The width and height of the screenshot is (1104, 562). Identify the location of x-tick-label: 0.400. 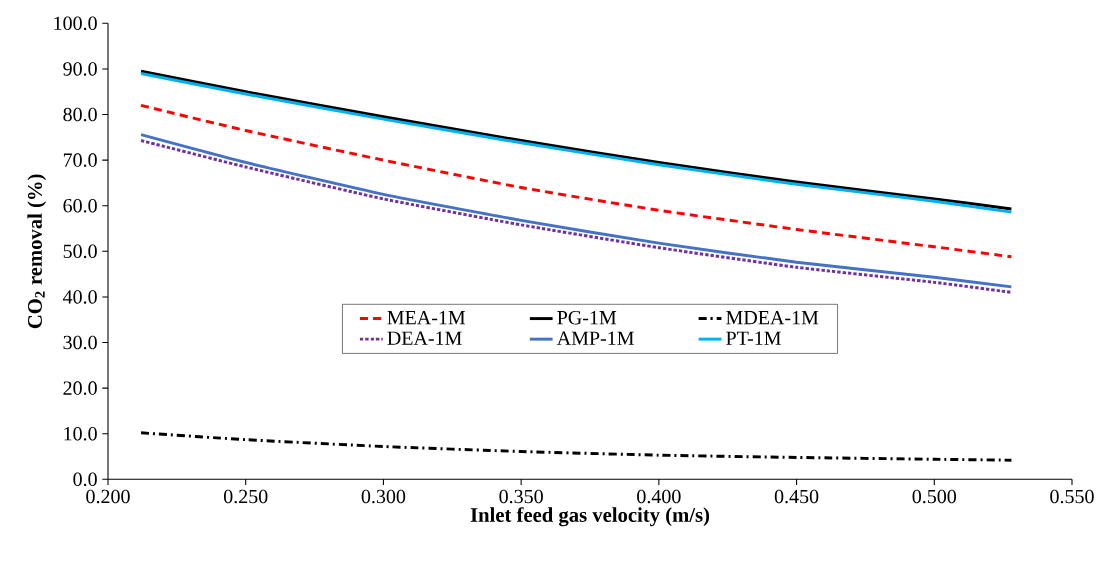
(659, 496).